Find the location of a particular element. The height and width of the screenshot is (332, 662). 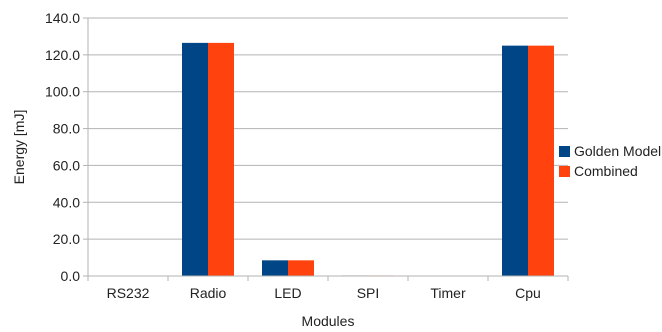

x-tick-label: Cpu is located at coordinates (528, 293).